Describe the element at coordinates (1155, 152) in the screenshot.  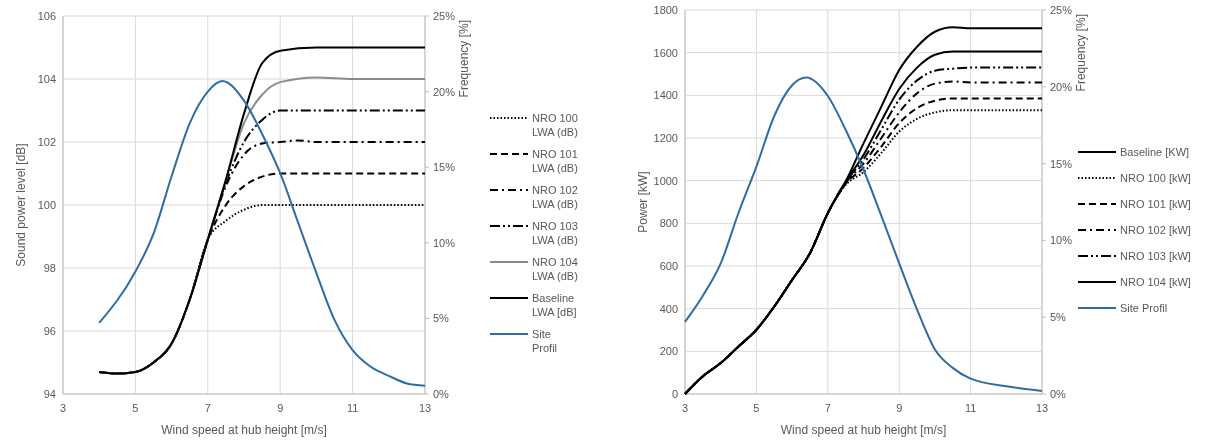
I see `legend-label: Baseline [KW]` at that location.